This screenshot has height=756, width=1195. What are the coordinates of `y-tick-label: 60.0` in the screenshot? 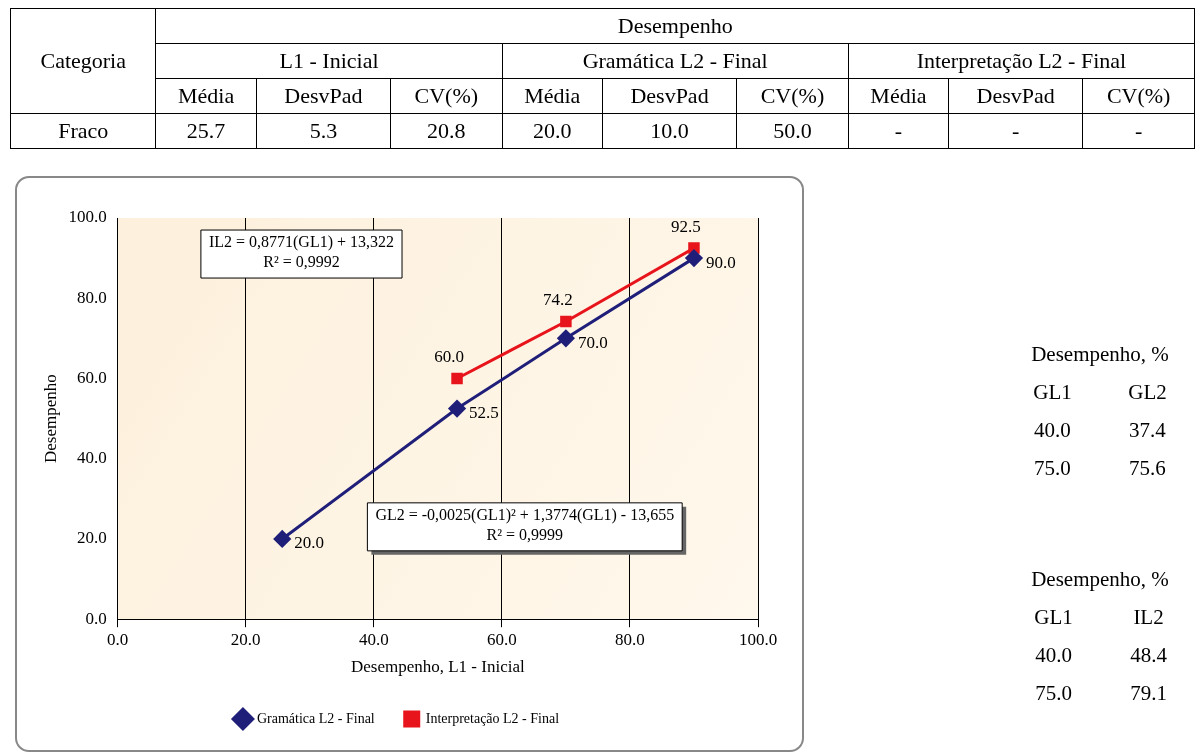 It's located at (91, 377).